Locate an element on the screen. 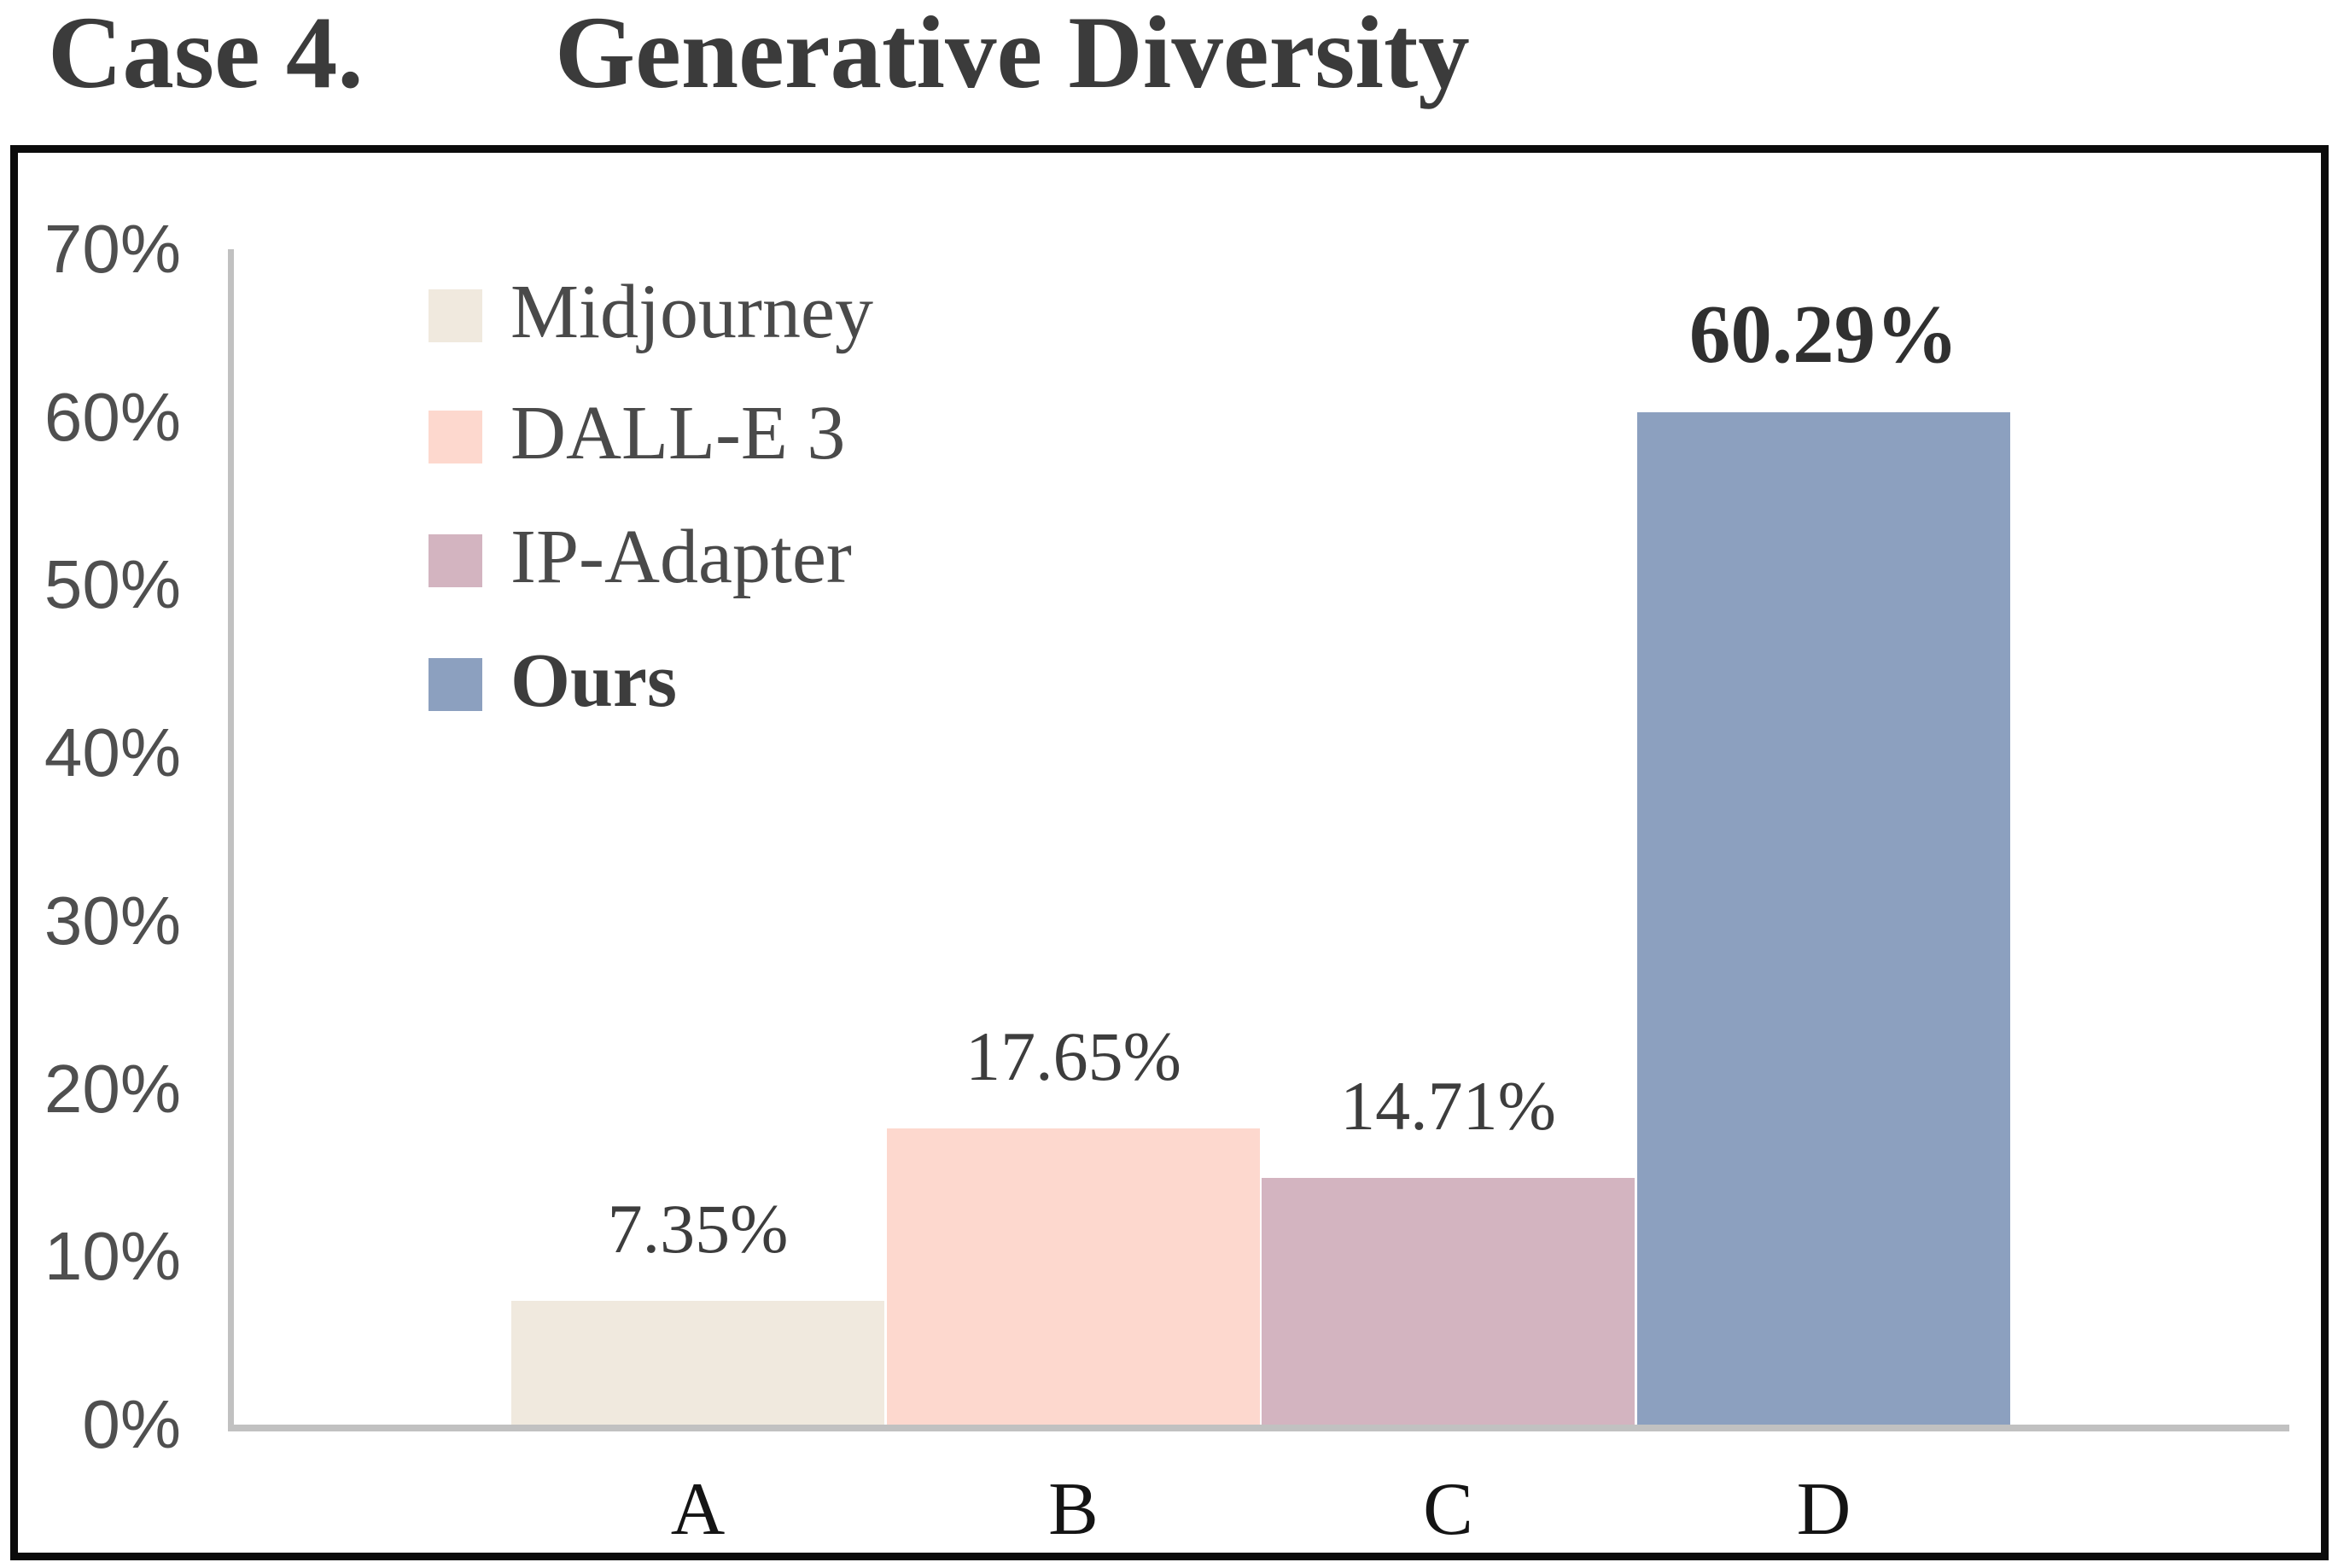 The image size is (2338, 1568). title-main-text: Generative Diversity is located at coordinates (1012, 55).